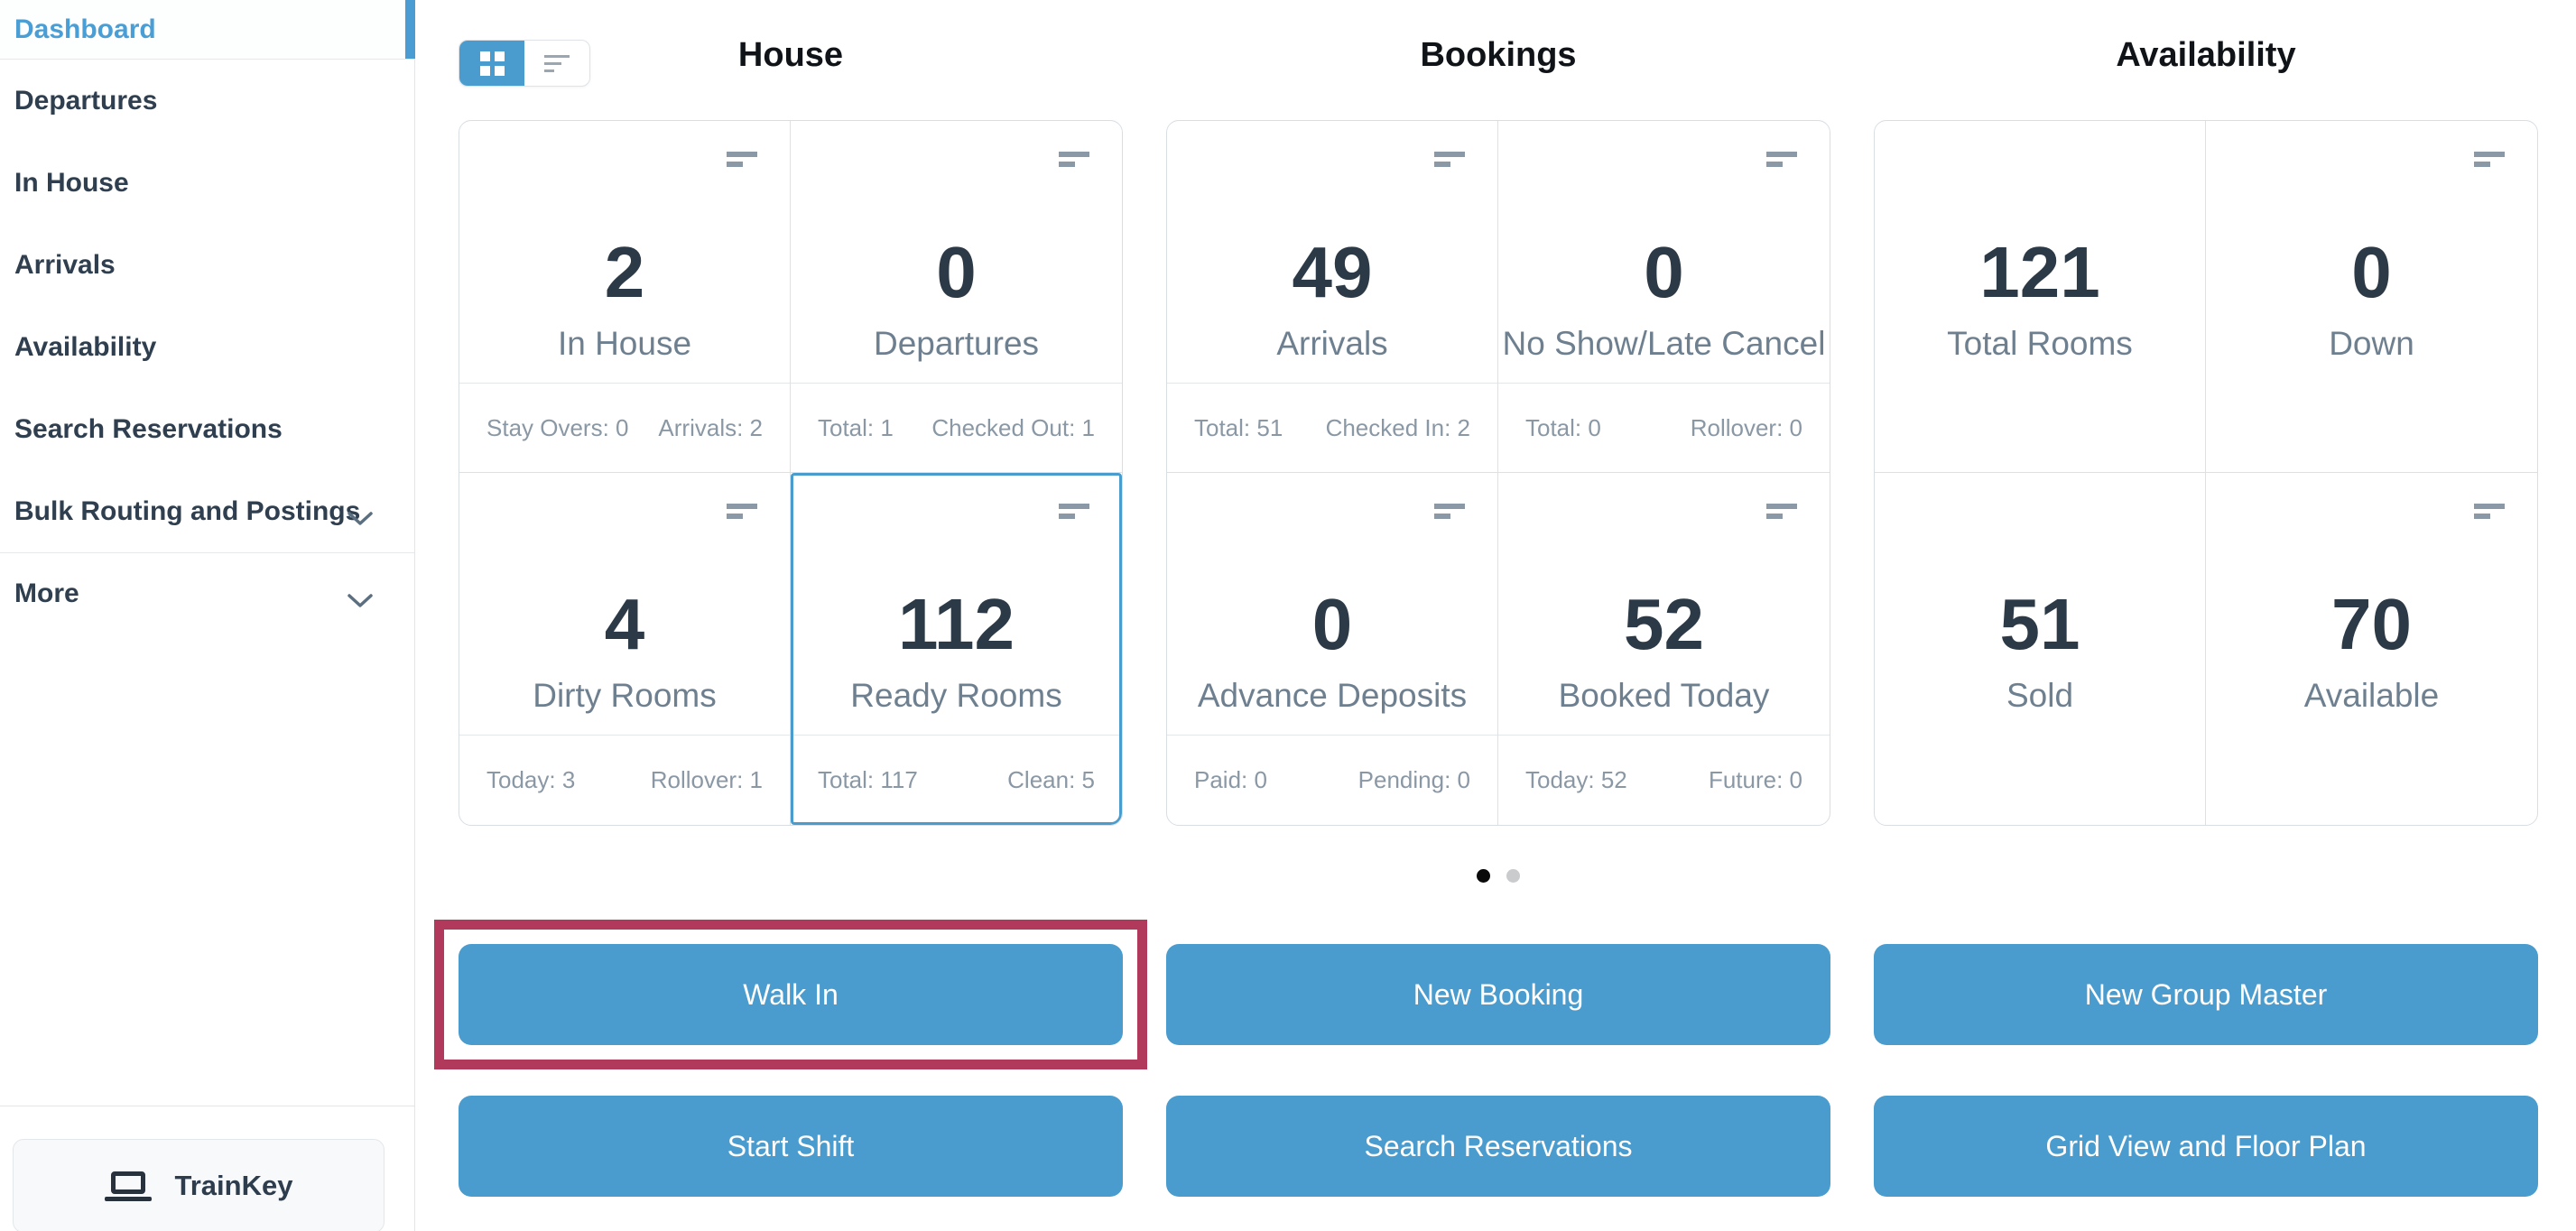 The width and height of the screenshot is (2576, 1231). I want to click on card-arrivals: 49 Arrivals Total: 51 Checked In: 2, so click(1332, 297).